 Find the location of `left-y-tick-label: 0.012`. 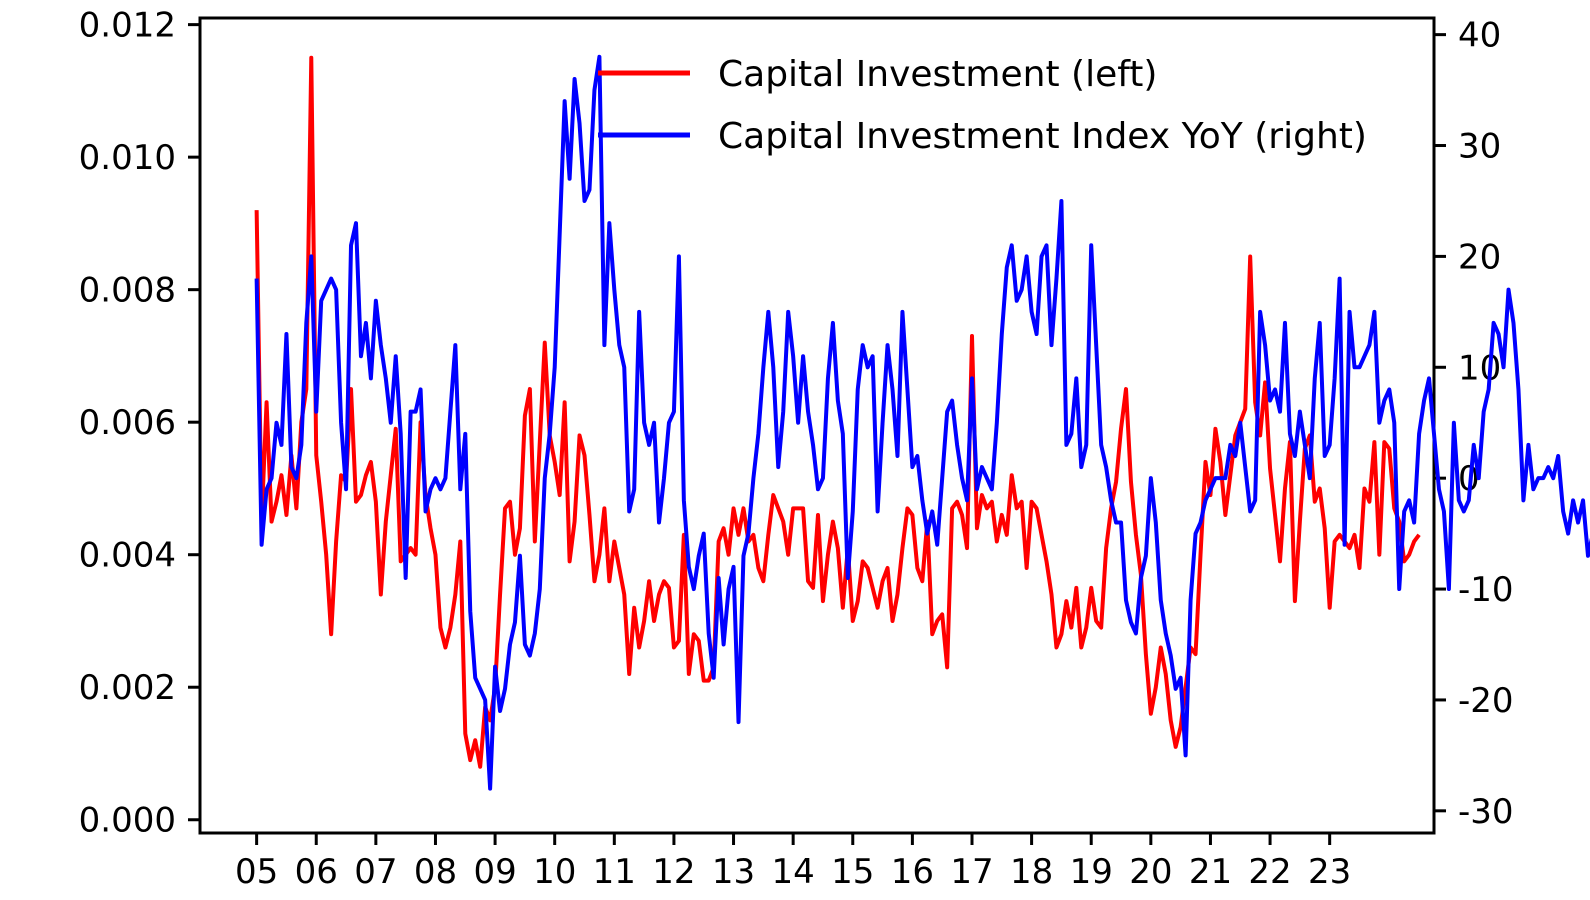

left-y-tick-label: 0.012 is located at coordinates (127, 26).